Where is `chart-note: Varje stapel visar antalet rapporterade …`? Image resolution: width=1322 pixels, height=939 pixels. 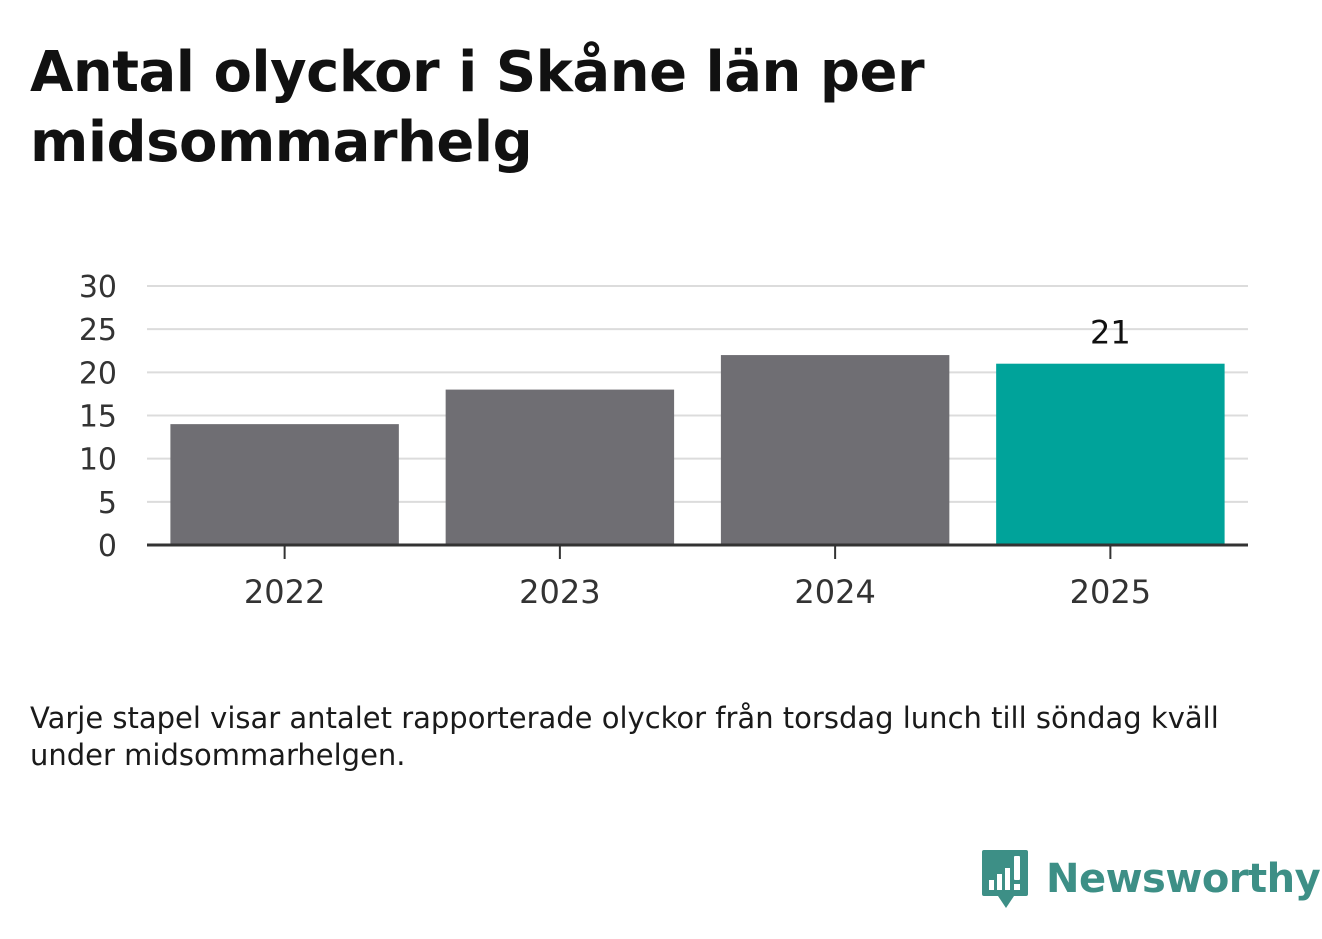 chart-note: Varje stapel visar antalet rapporterade … is located at coordinates (624, 736).